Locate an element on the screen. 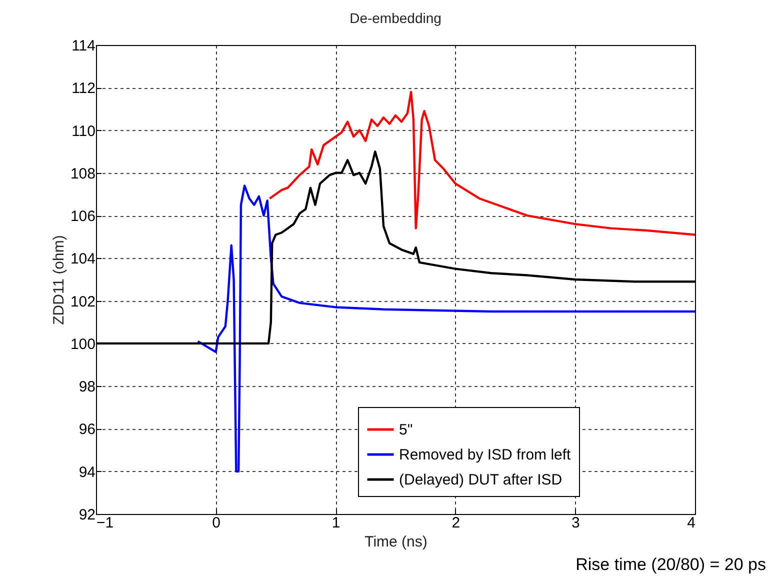  text: Rise time (20/80) = 20 ps is located at coordinates (671, 565).